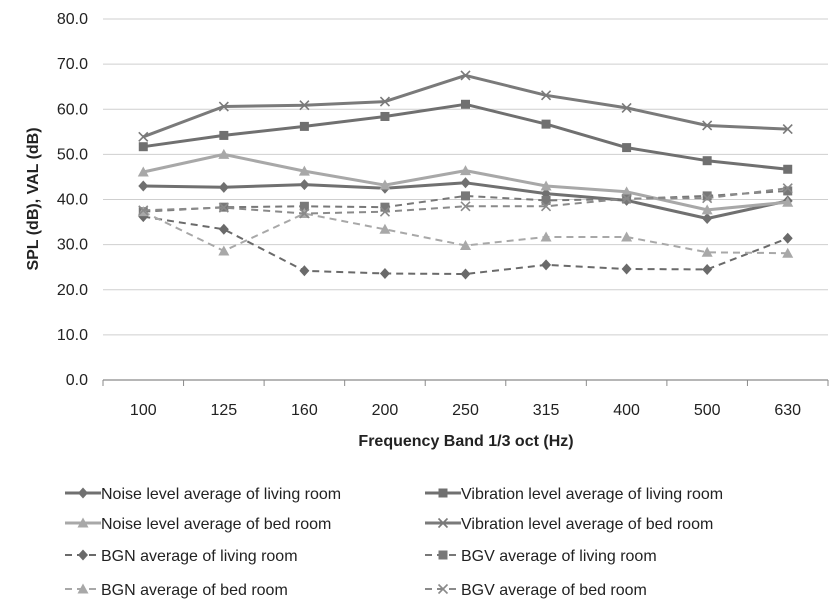 This screenshot has width=840, height=613. I want to click on y-tick-label: 50.0, so click(72, 154).